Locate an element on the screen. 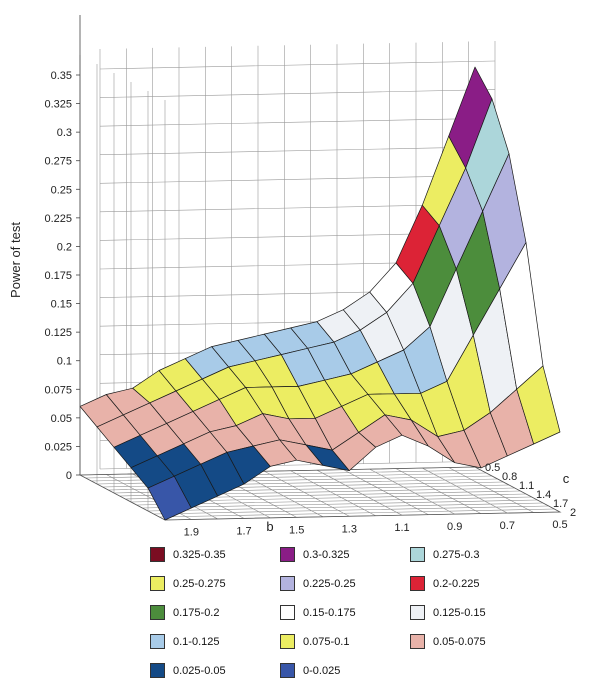 The height and width of the screenshot is (685, 613). legend-label: 0.15-0.175 is located at coordinates (329, 612).